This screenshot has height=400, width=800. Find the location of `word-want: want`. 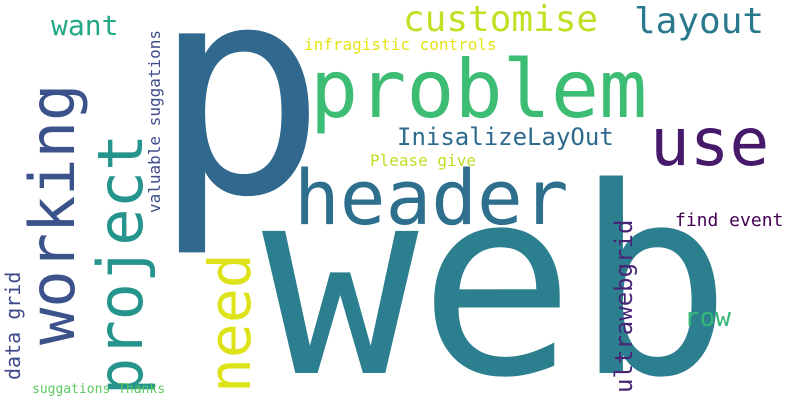

word-want: want is located at coordinates (85, 25).